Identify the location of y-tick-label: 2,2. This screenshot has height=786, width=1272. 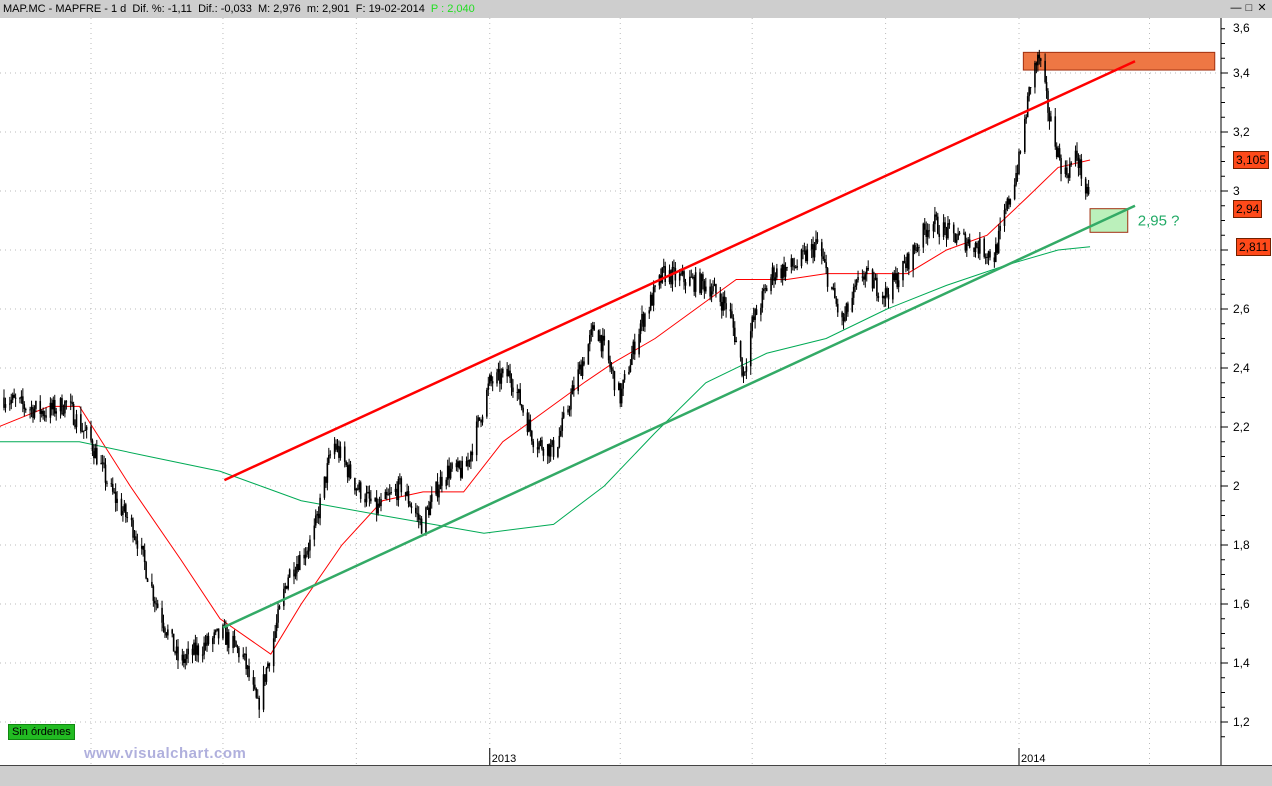
(1241, 427).